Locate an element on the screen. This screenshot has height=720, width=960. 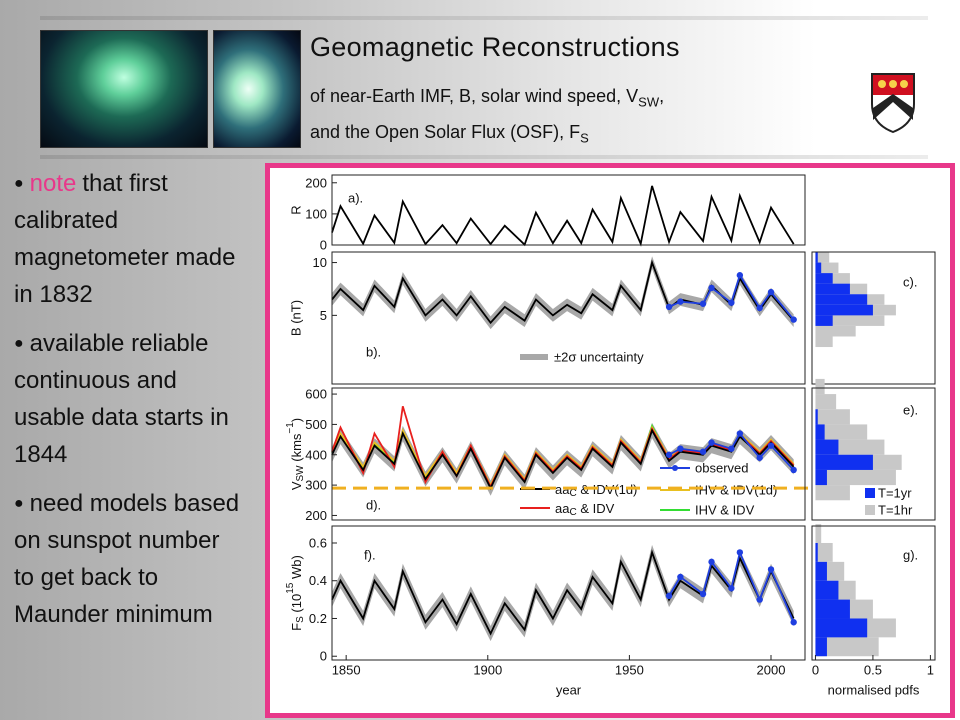
text-segment: & IDV is located at coordinates (596, 508).